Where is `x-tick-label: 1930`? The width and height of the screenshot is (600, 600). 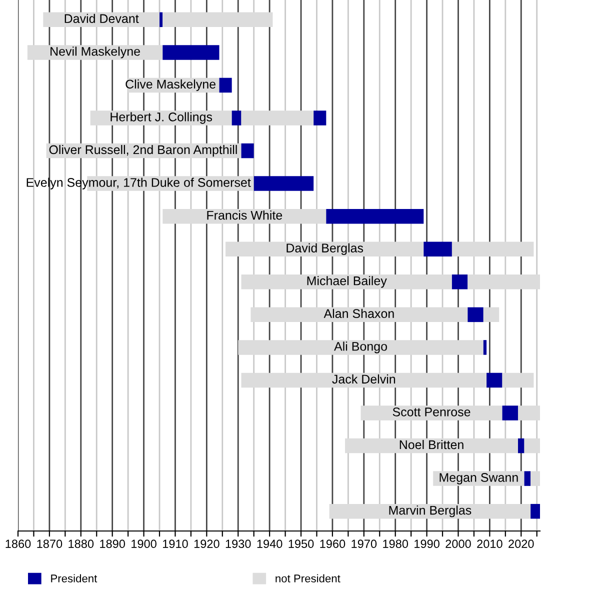
x-tick-label: 1930 is located at coordinates (238, 544).